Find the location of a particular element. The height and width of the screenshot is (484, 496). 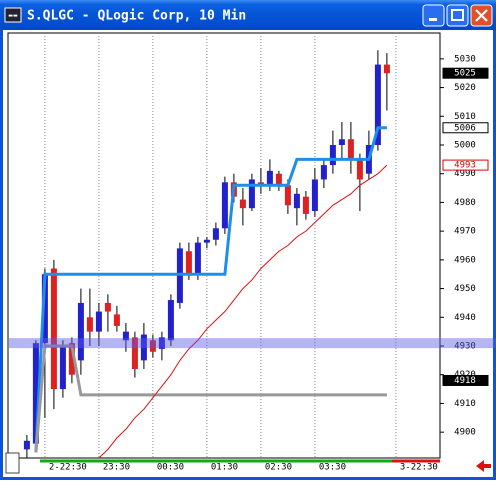

y-tick-label: 5010 is located at coordinates (465, 117).